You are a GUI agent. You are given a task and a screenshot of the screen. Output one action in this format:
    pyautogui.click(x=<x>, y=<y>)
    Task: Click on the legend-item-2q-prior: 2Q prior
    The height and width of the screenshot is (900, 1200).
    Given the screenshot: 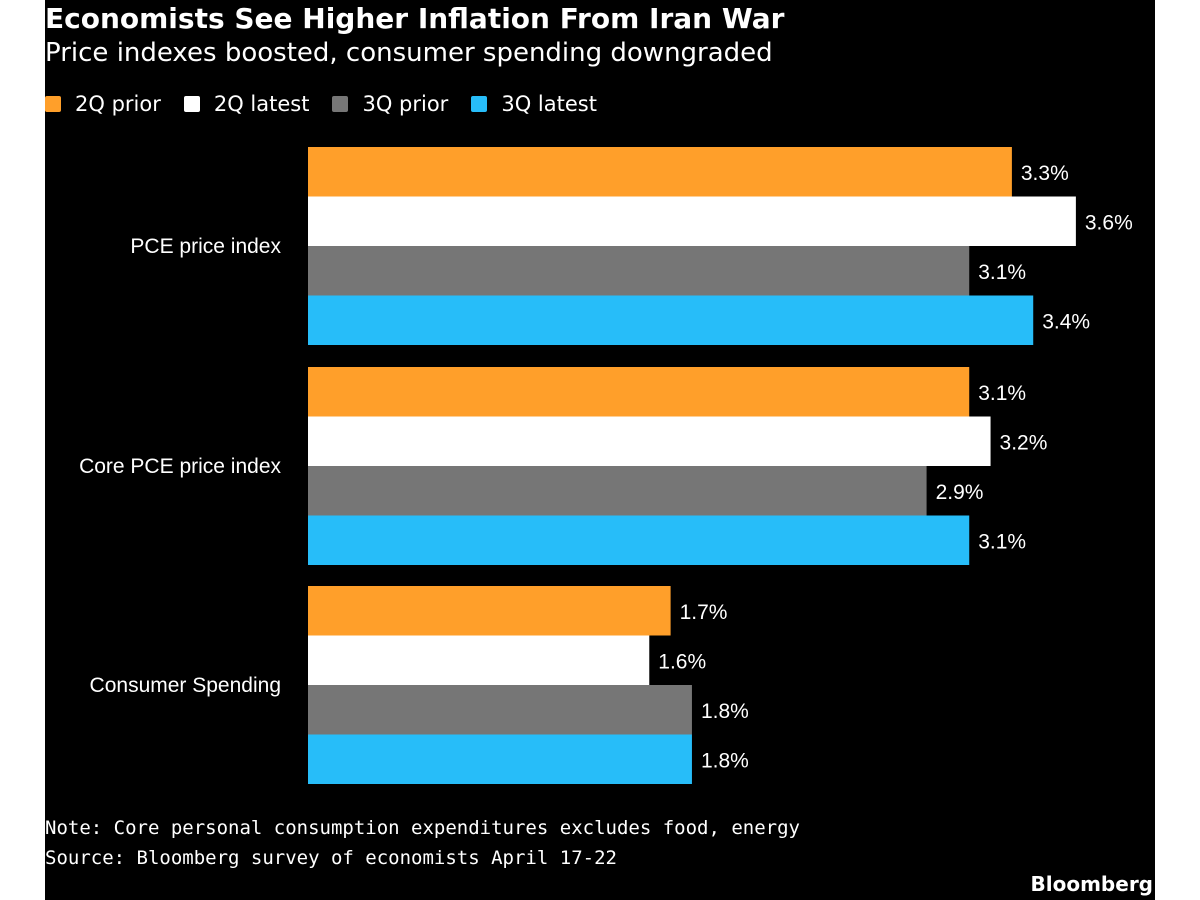 What is the action you would take?
    pyautogui.click(x=103, y=104)
    